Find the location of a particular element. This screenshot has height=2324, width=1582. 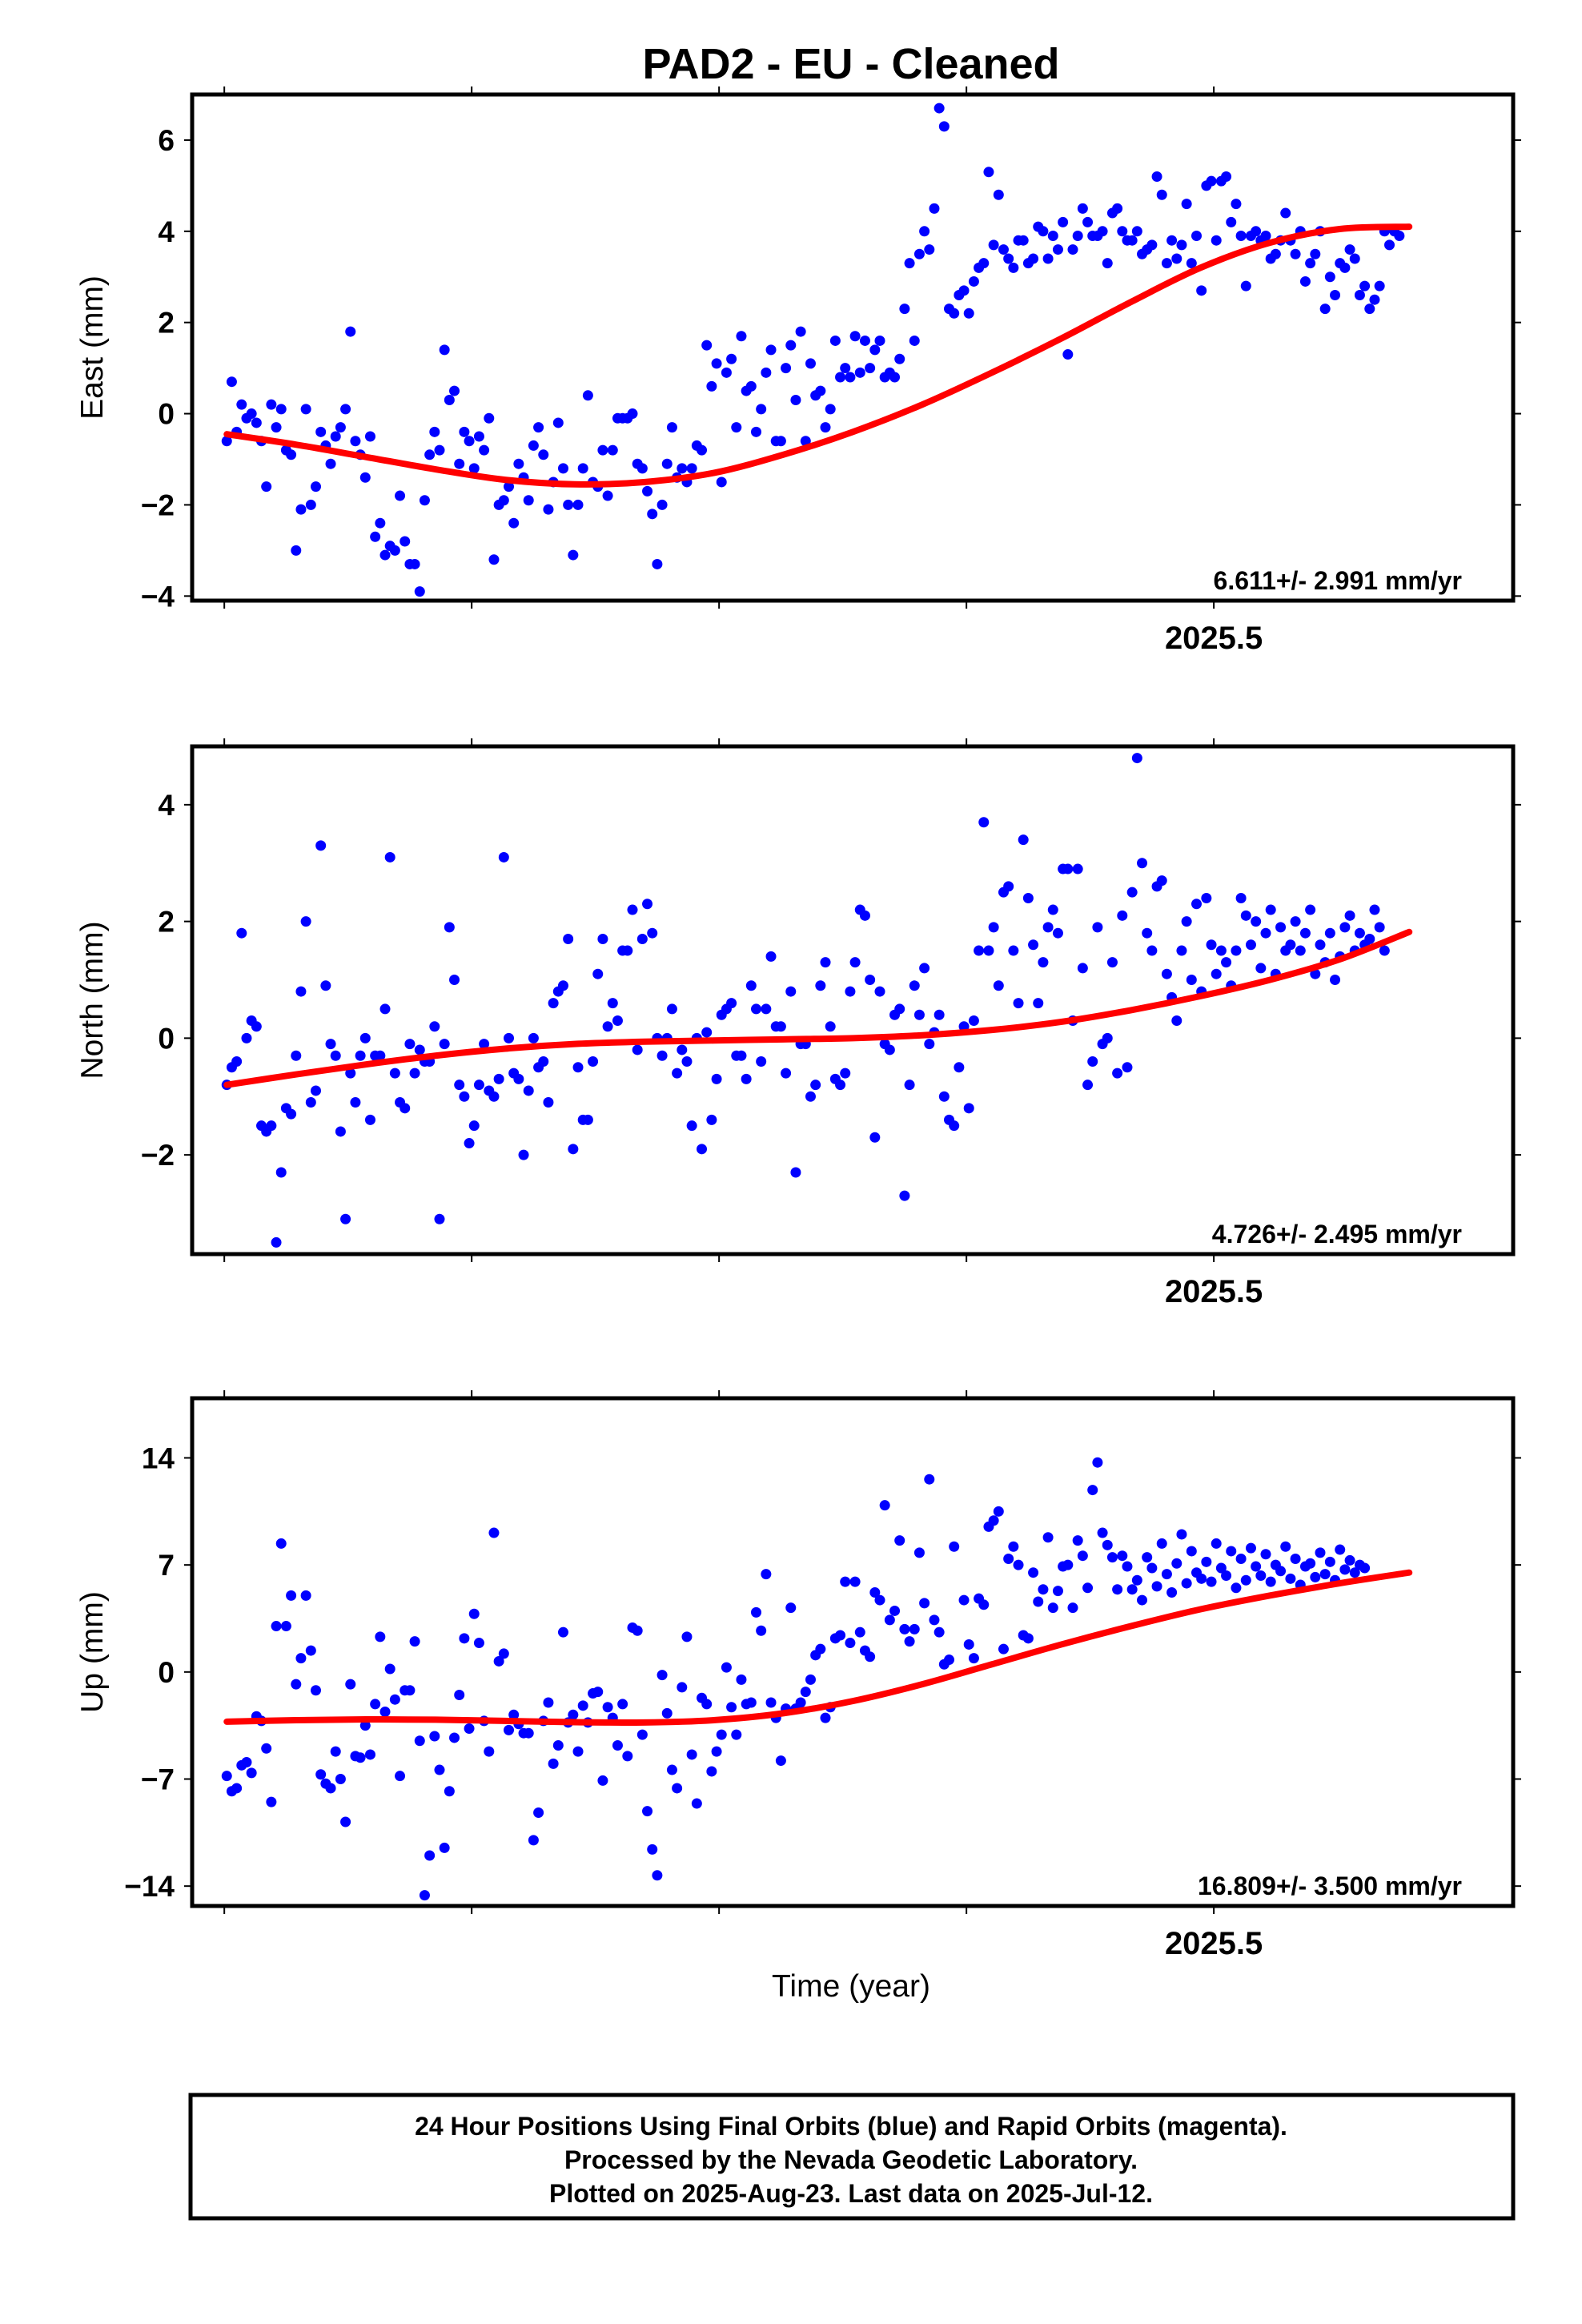

y-axis-label: East (mm) is located at coordinates (92, 347).